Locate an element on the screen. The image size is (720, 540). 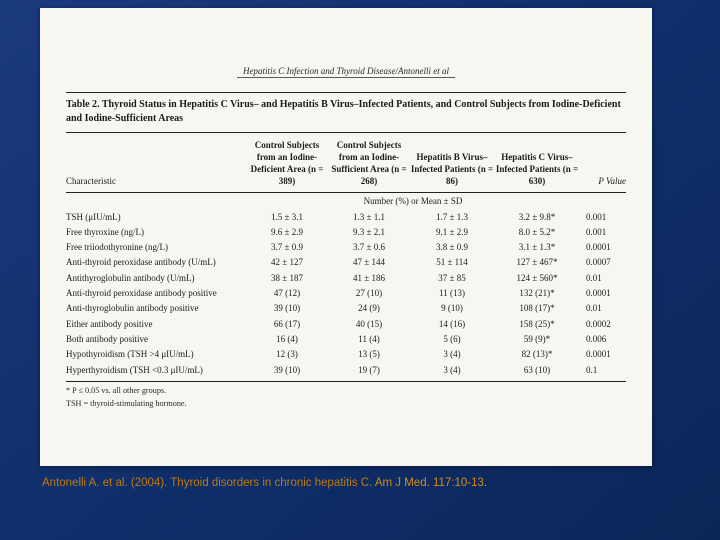
row-value: 51 ± 114 is located at coordinates (452, 262).